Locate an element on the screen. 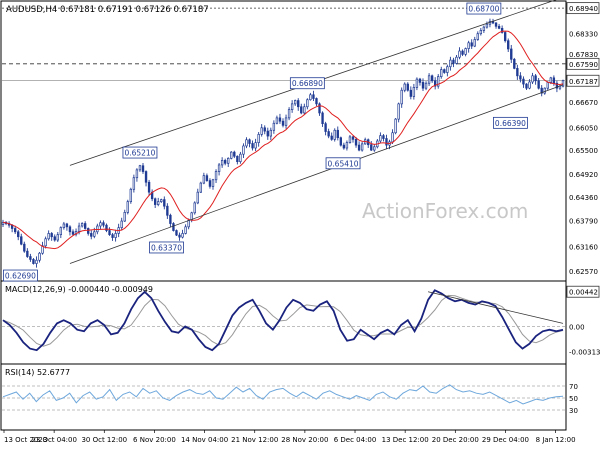 Image resolution: width=600 pixels, height=454 pixels. annotation-label: 0.65210 is located at coordinates (139, 153).